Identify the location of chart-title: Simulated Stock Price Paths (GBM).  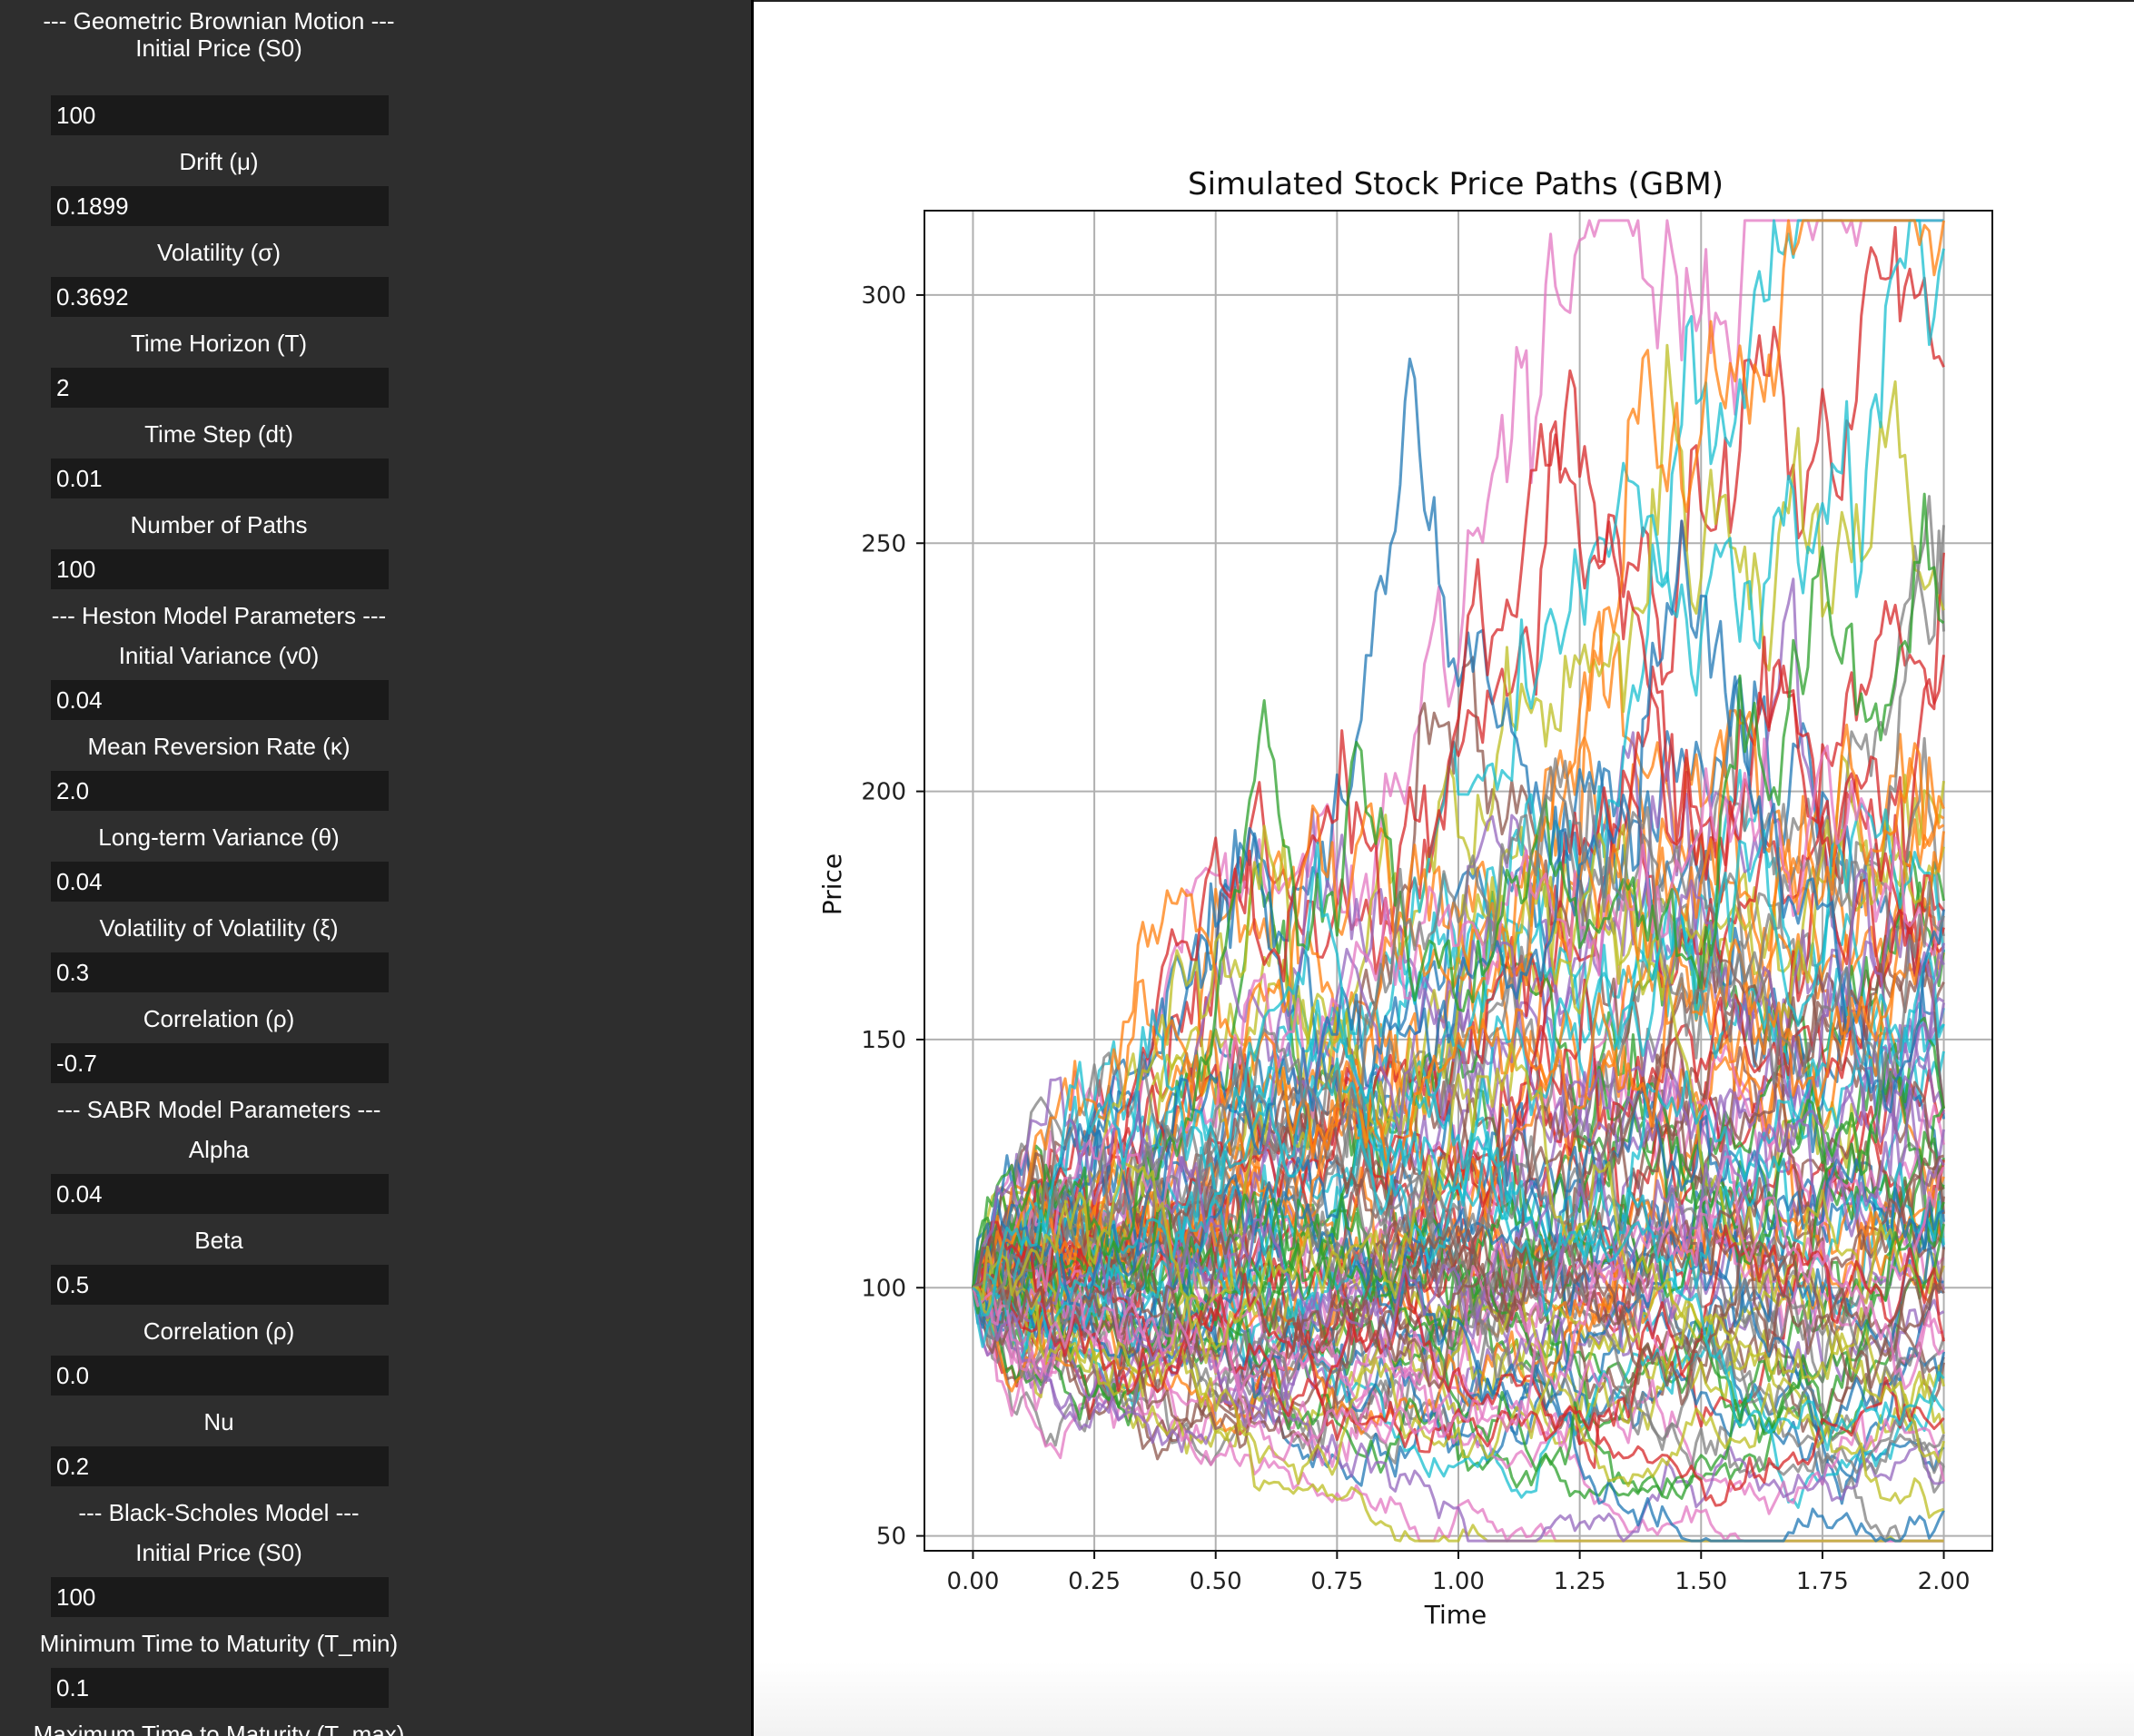
(1456, 184).